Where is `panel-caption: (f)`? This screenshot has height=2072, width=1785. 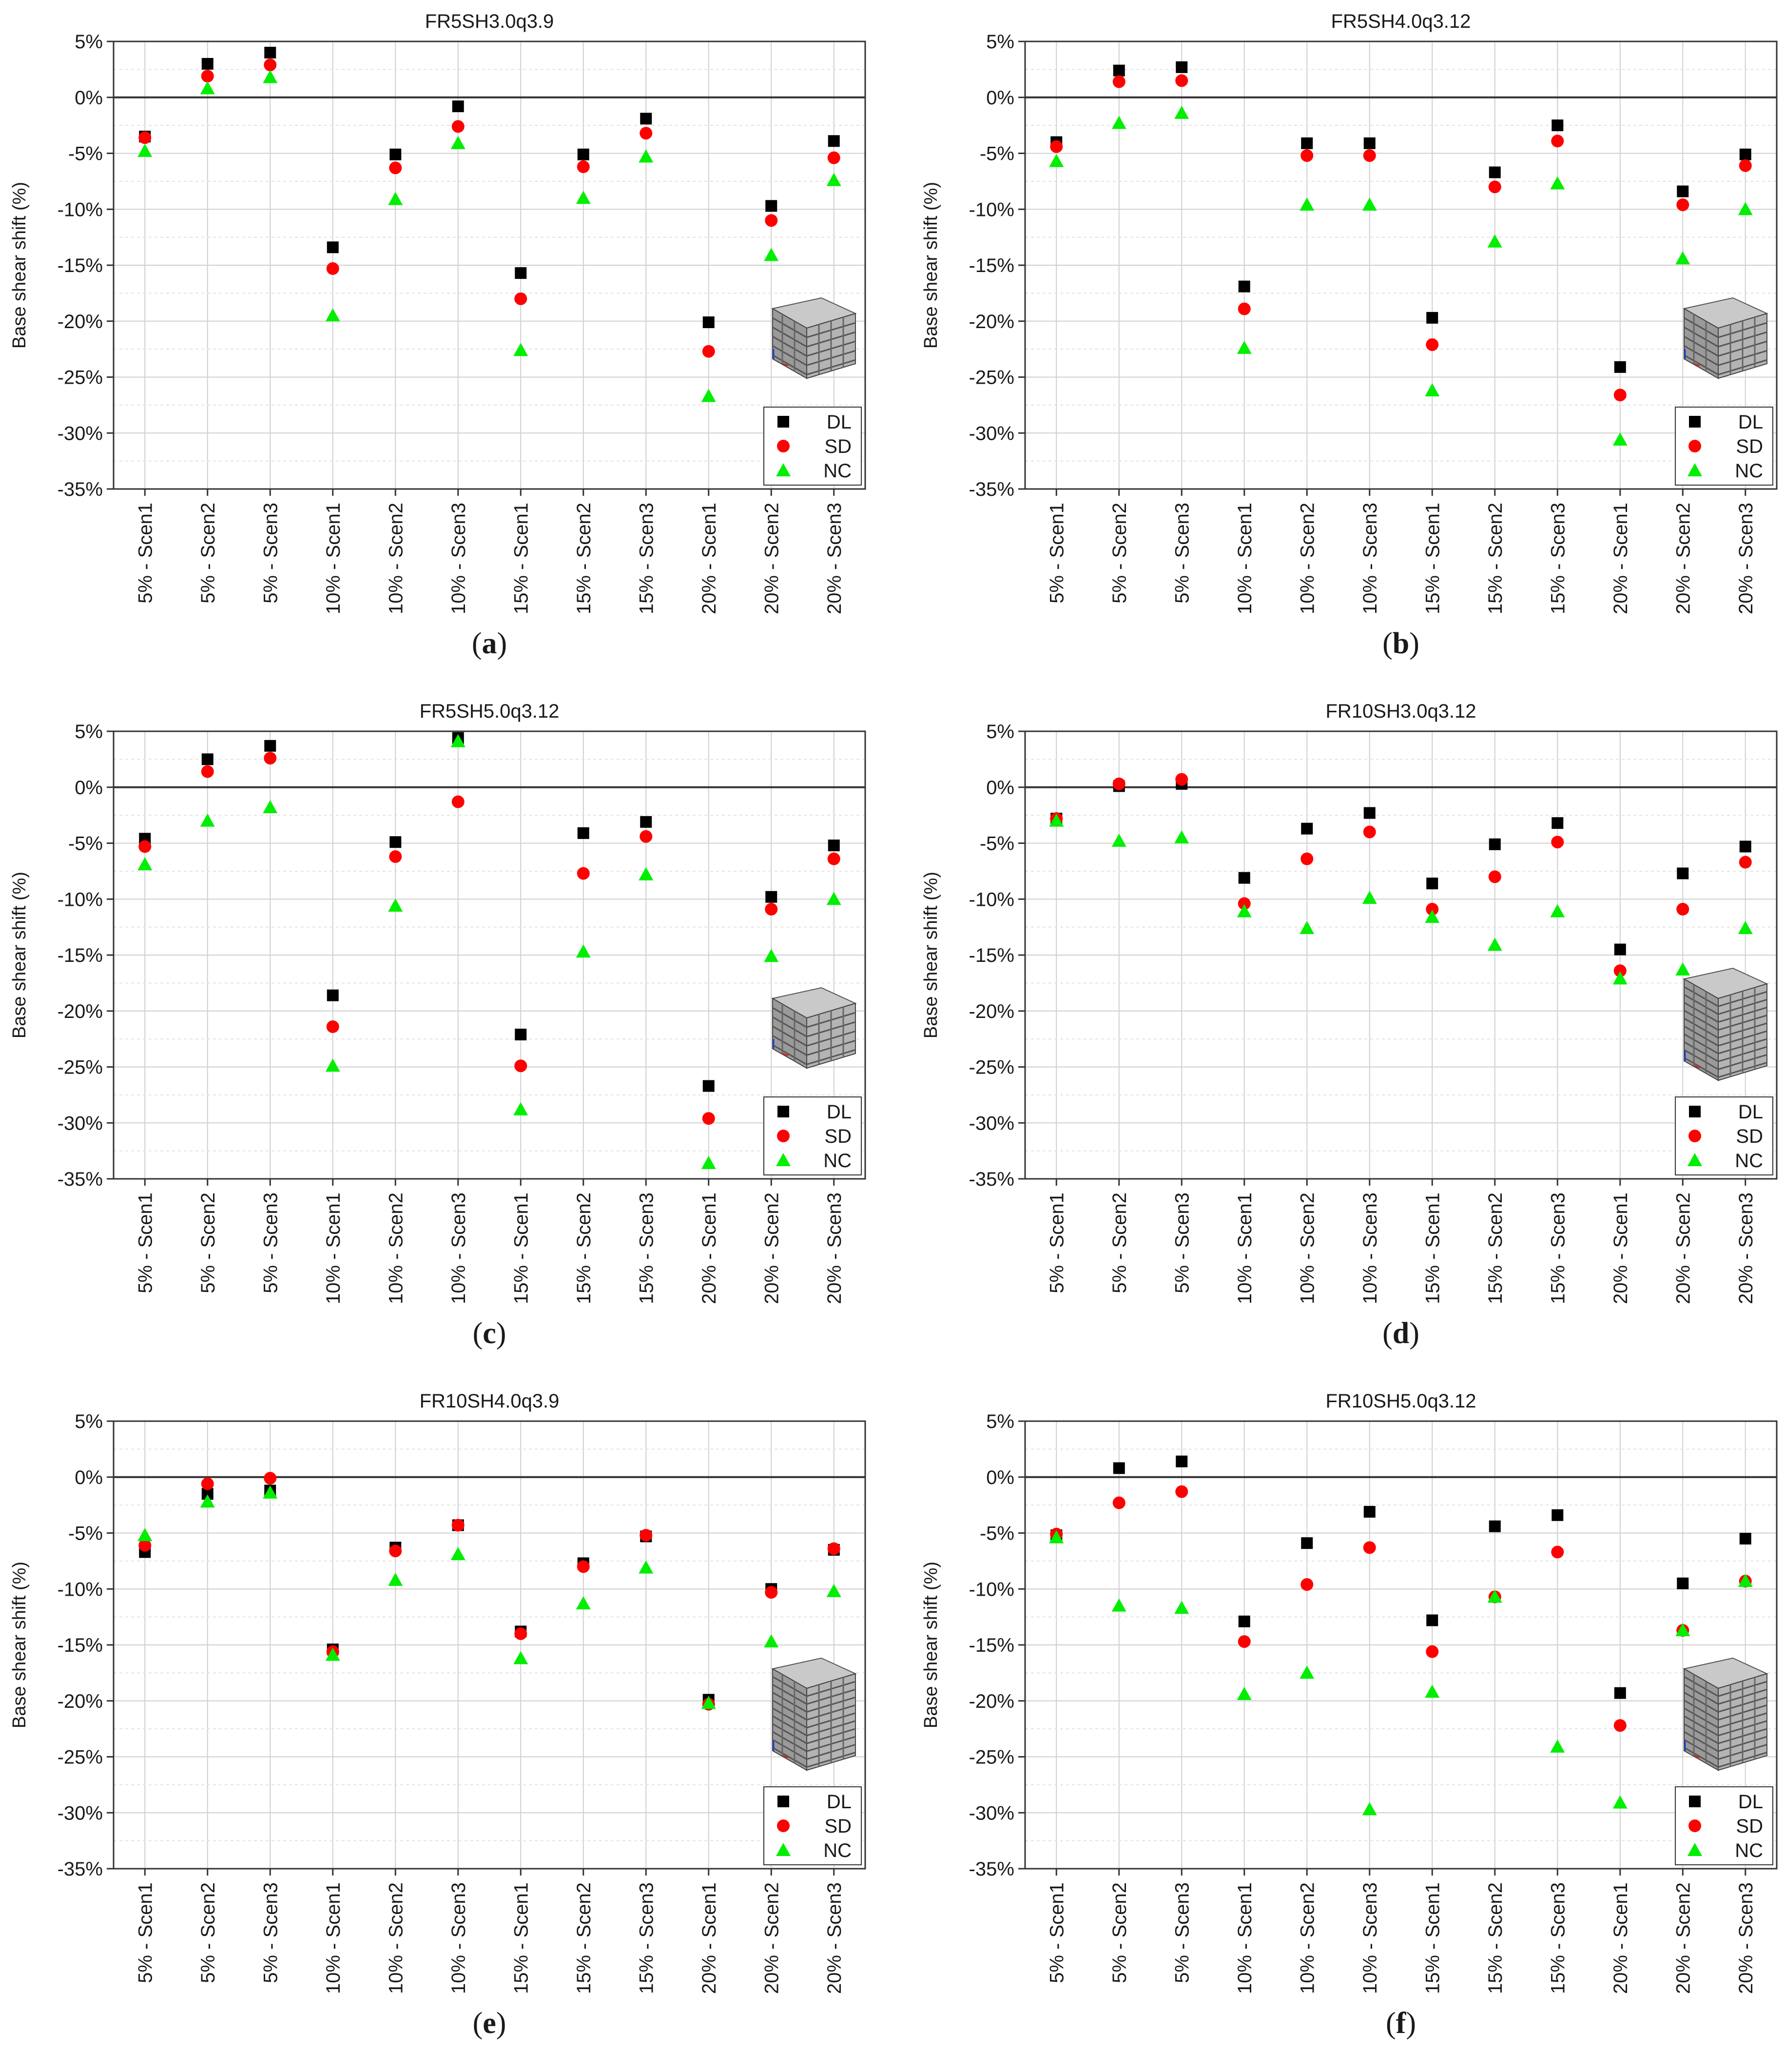
panel-caption: (f) is located at coordinates (1401, 2023).